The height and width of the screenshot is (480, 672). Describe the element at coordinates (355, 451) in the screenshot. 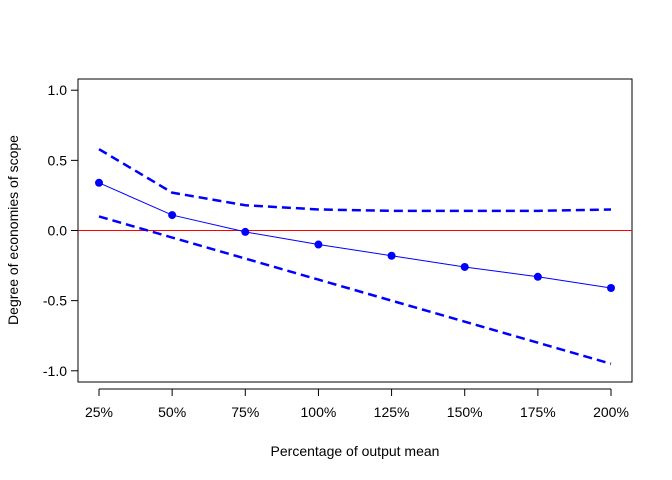

I see `x-axis-title: Percentage of output mean` at that location.